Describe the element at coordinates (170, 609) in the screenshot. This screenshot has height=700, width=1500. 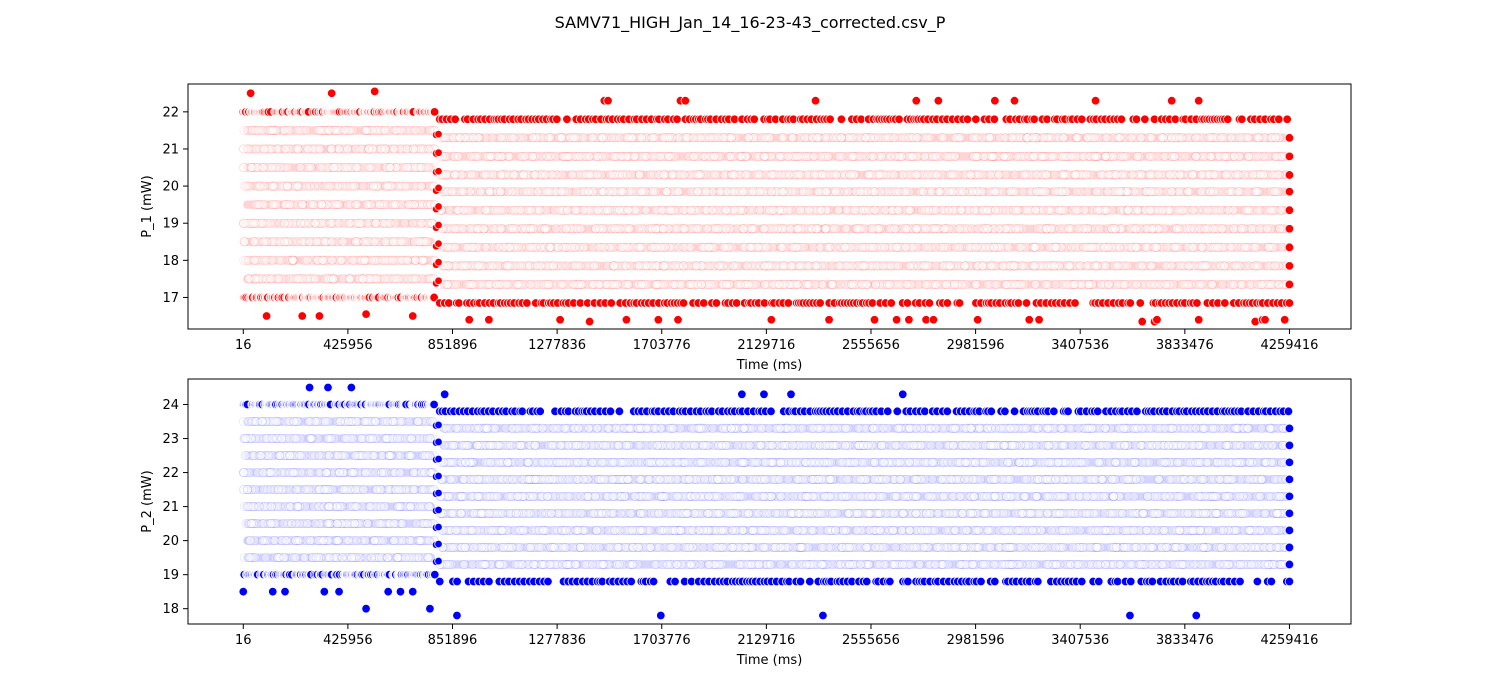
I see `y-tick-label: 18` at that location.